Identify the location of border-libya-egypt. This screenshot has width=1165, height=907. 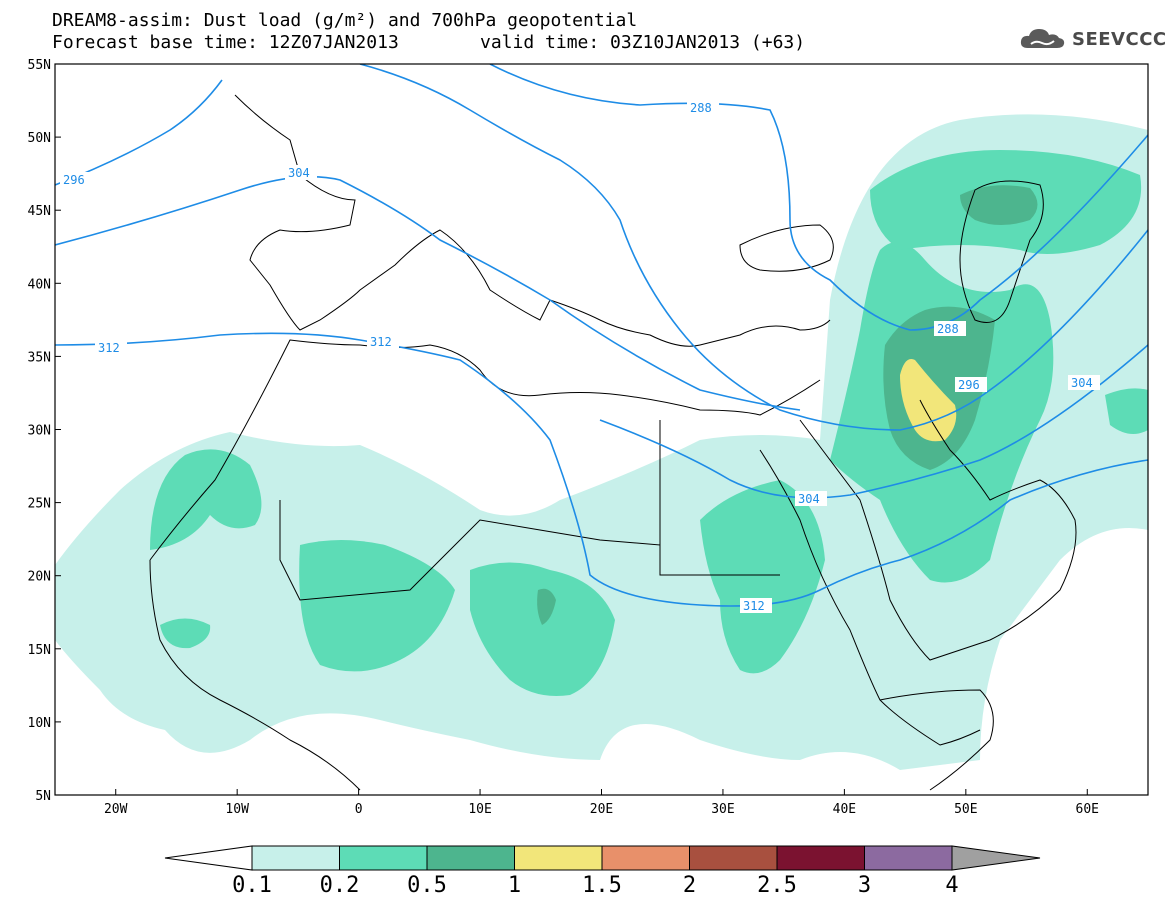
(719, 498).